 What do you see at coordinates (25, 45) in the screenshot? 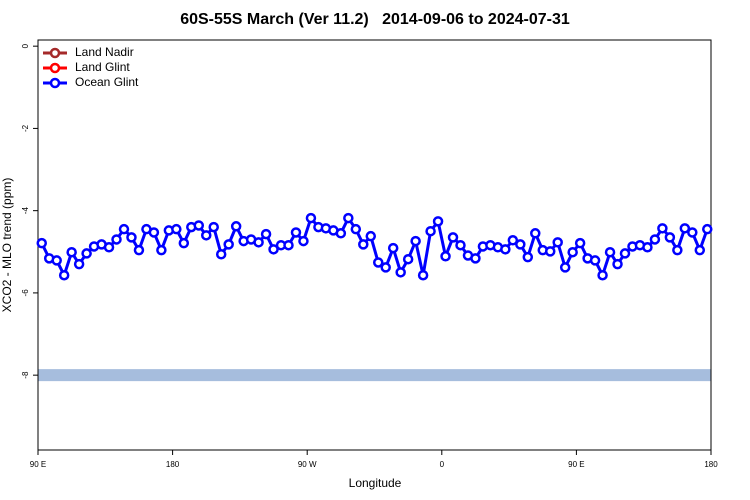
I see `y-tick-label: 0` at bounding box center [25, 45].